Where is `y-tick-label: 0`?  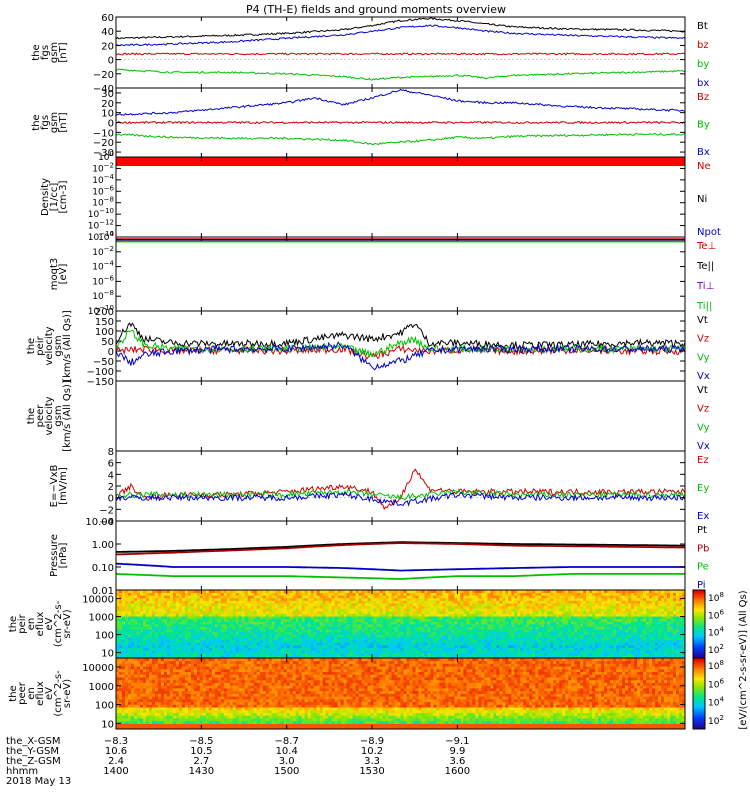
y-tick-label: 0 is located at coordinates (111, 124).